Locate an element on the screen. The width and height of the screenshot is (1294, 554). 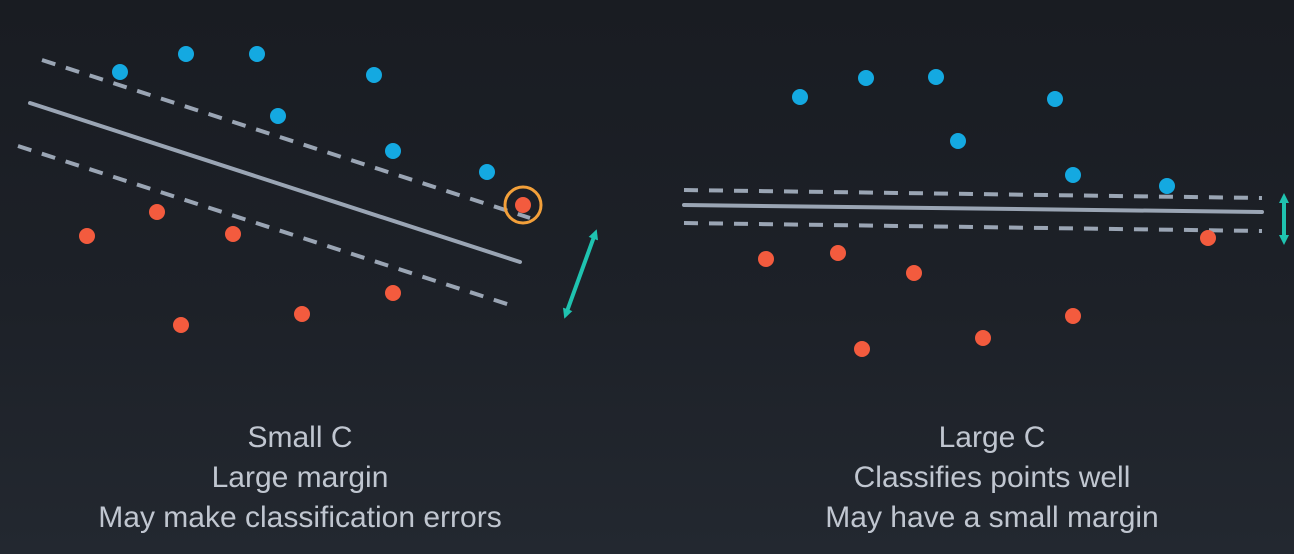
small-c-caption-title: Small C is located at coordinates (300, 437).